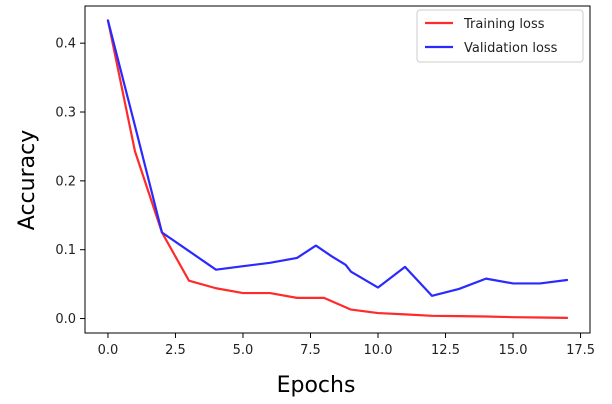 This screenshot has width=612, height=404. I want to click on x-tick-label: 15.0, so click(513, 350).